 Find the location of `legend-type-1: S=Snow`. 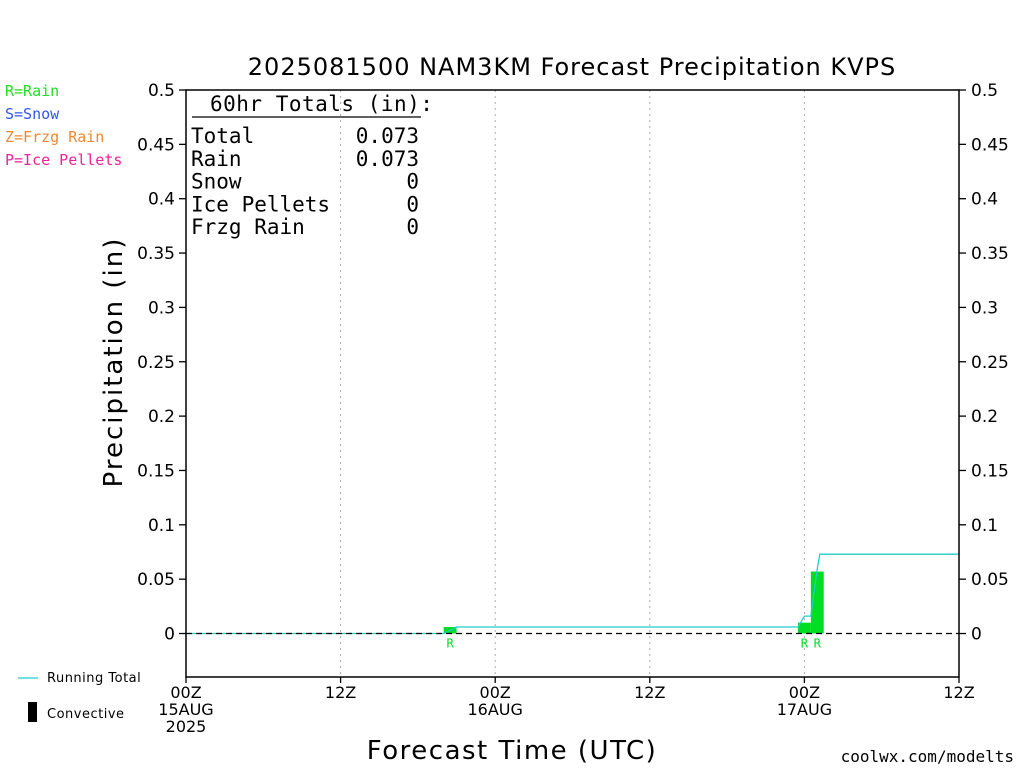

legend-type-1: S=Snow is located at coordinates (32, 114).